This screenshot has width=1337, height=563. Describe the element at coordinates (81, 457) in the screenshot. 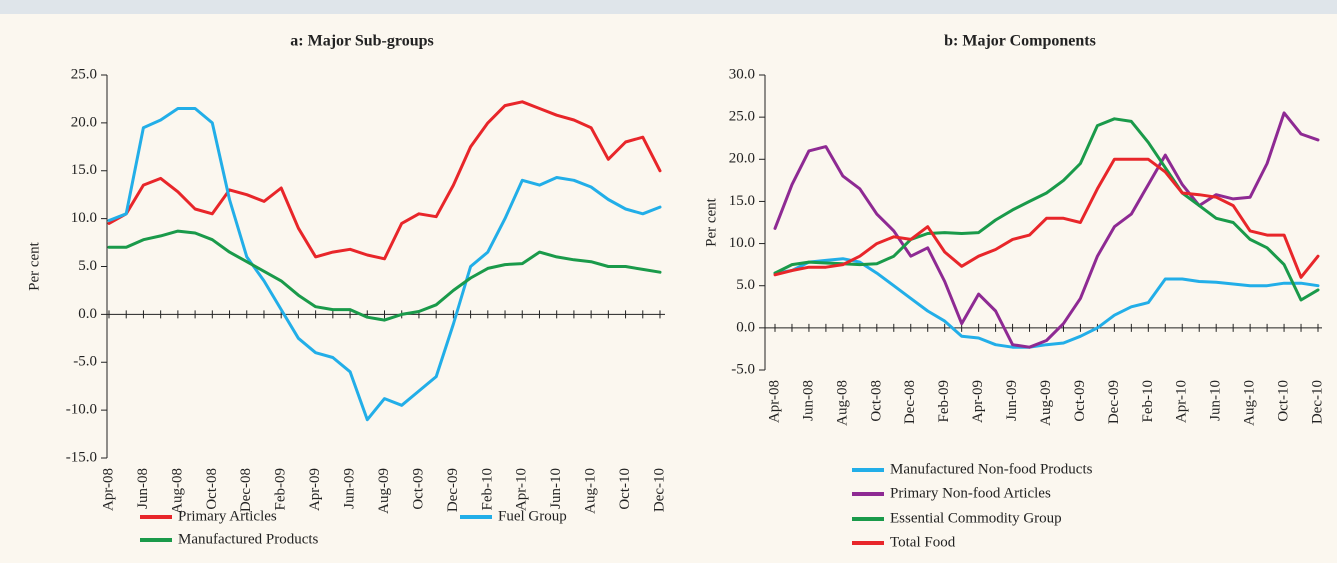

I see `y-tick-label: -15.0` at that location.